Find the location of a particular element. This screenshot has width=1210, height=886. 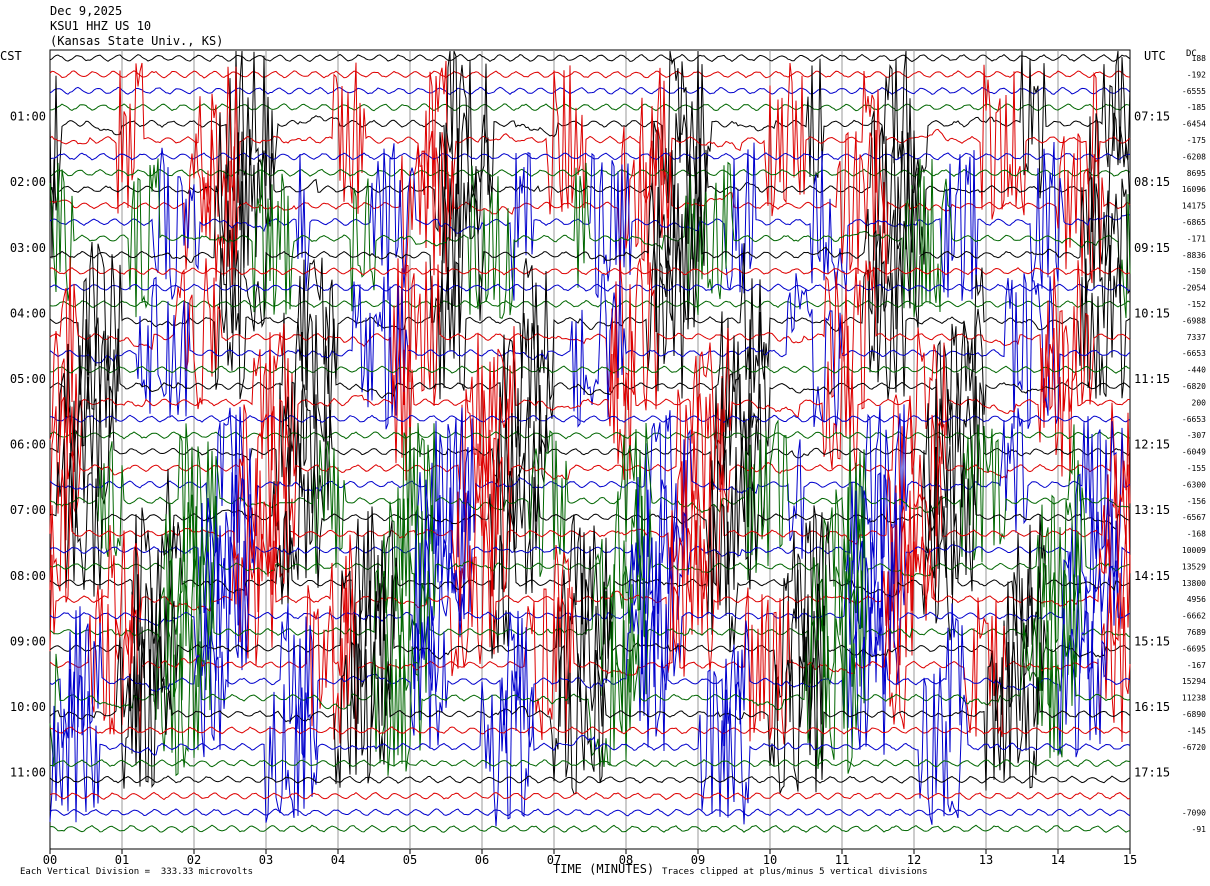

dc-offset-label: -6454 is located at coordinates (1194, 124).